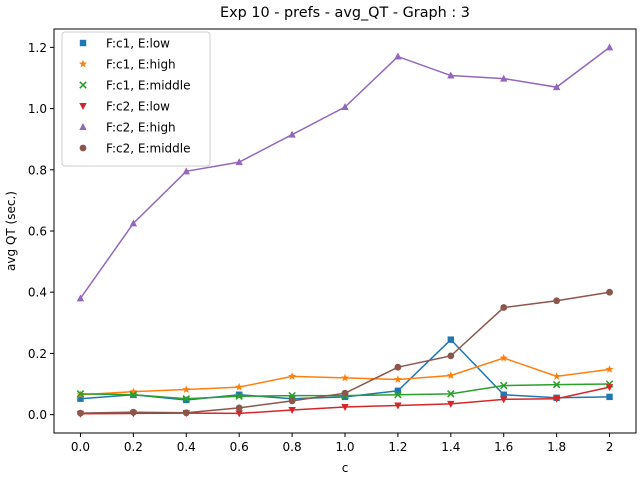 The width and height of the screenshot is (640, 480). Describe the element at coordinates (292, 447) in the screenshot. I see `x-tick-label: 0.8` at that location.